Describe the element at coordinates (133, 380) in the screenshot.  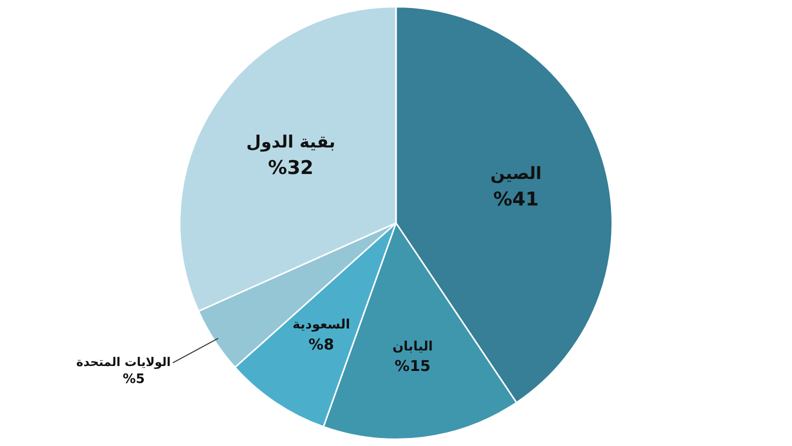
I see `data-label: %5` at that location.